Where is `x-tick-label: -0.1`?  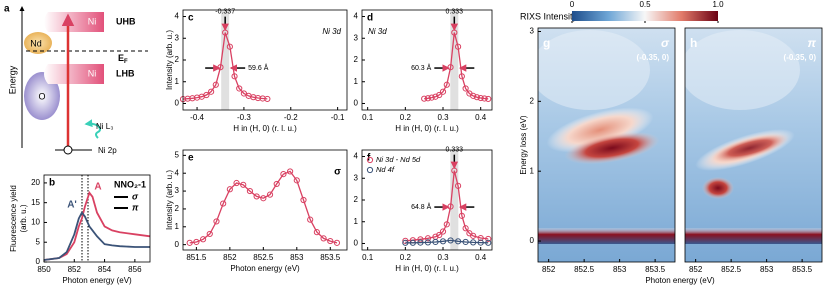 x-tick-label: -0.1 is located at coordinates (338, 117).